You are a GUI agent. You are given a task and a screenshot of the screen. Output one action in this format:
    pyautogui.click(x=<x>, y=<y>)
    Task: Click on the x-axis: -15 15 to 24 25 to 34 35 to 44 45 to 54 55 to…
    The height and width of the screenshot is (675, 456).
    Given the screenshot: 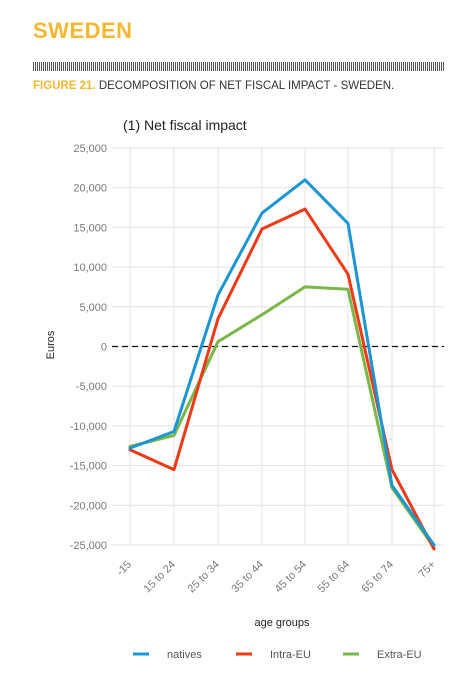 What is the action you would take?
    pyautogui.click(x=276, y=577)
    